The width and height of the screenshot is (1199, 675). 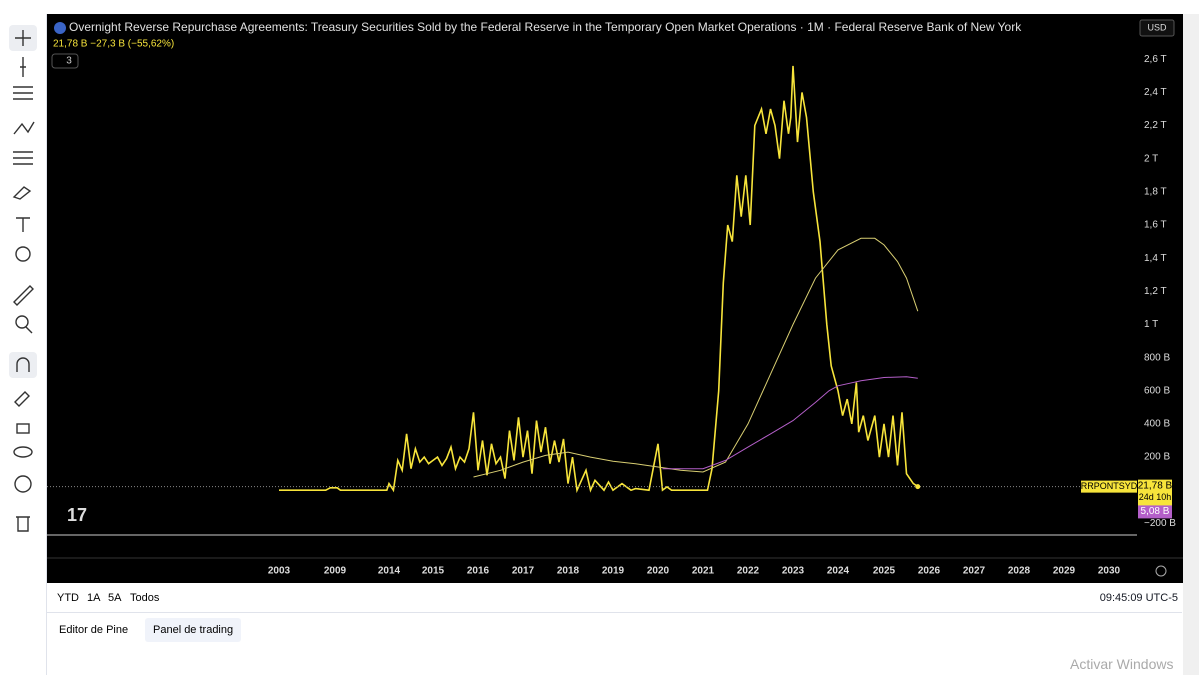 What do you see at coordinates (614, 661) in the screenshot?
I see `bottom-panel` at bounding box center [614, 661].